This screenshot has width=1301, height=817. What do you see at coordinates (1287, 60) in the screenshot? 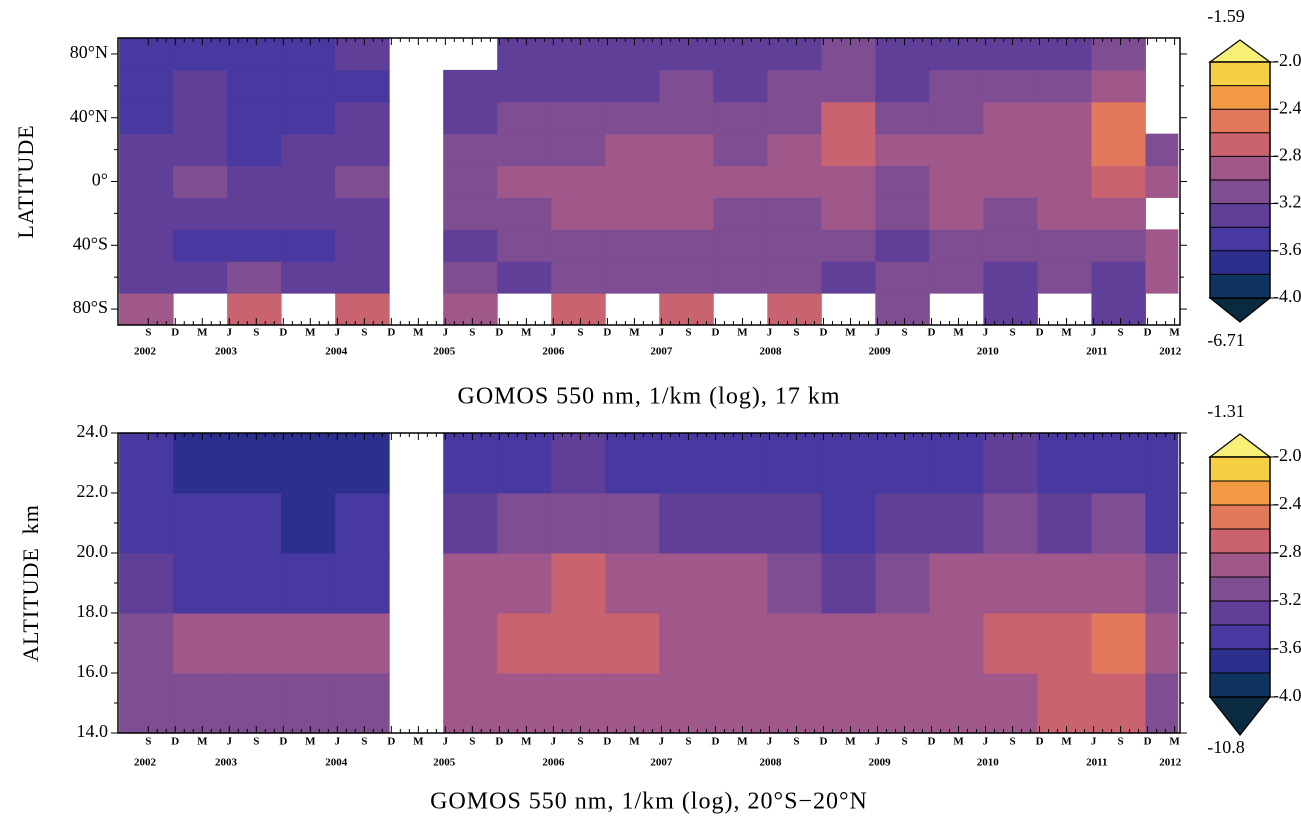
I see `colorbar-tick-label: -2.0` at bounding box center [1287, 60].